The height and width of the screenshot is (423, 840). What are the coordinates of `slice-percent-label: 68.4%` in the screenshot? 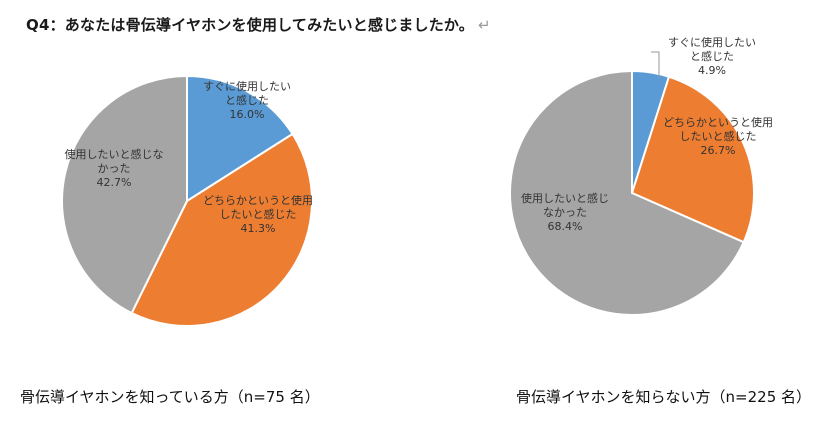 It's located at (565, 226).